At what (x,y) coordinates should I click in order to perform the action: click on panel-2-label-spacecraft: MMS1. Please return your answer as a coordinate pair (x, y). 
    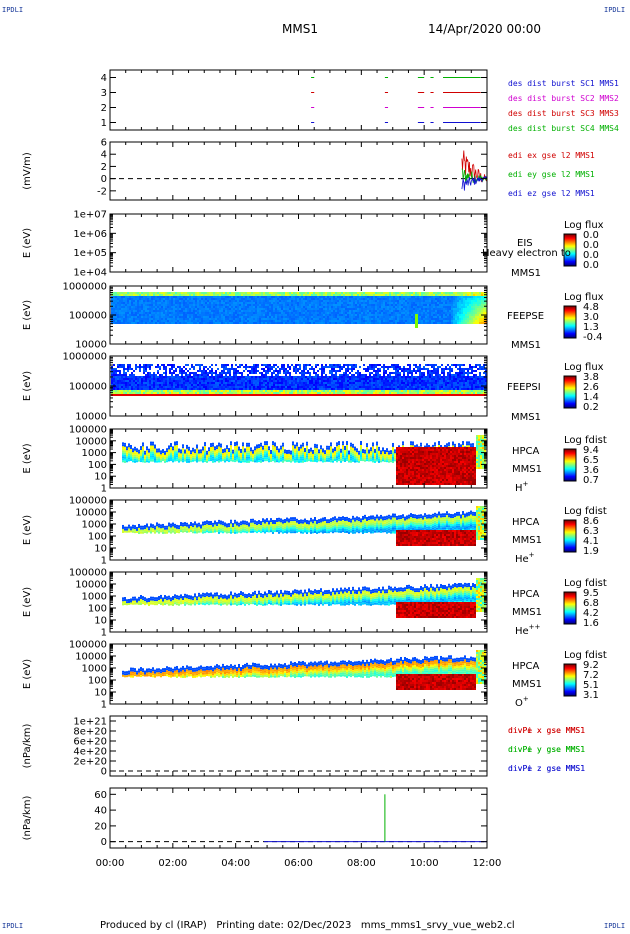
    Looking at the image, I should click on (526, 273).